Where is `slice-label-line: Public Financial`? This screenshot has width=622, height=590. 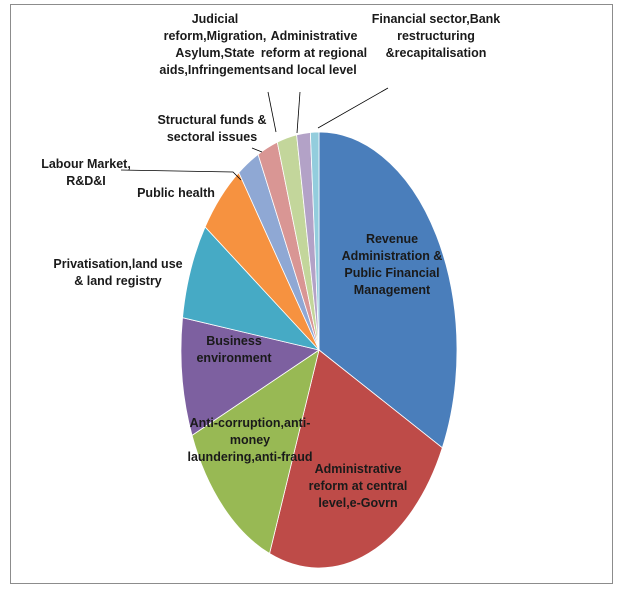 slice-label-line: Public Financial is located at coordinates (391, 273).